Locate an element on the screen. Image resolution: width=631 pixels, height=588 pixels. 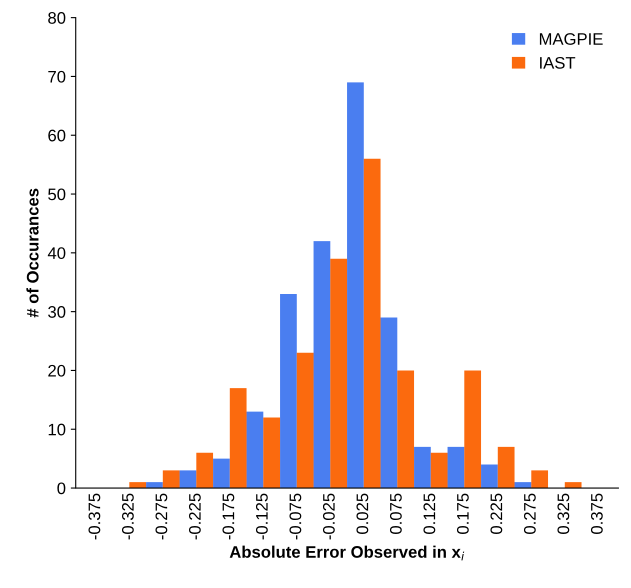
y-tick-label: 80 is located at coordinates (57, 18).